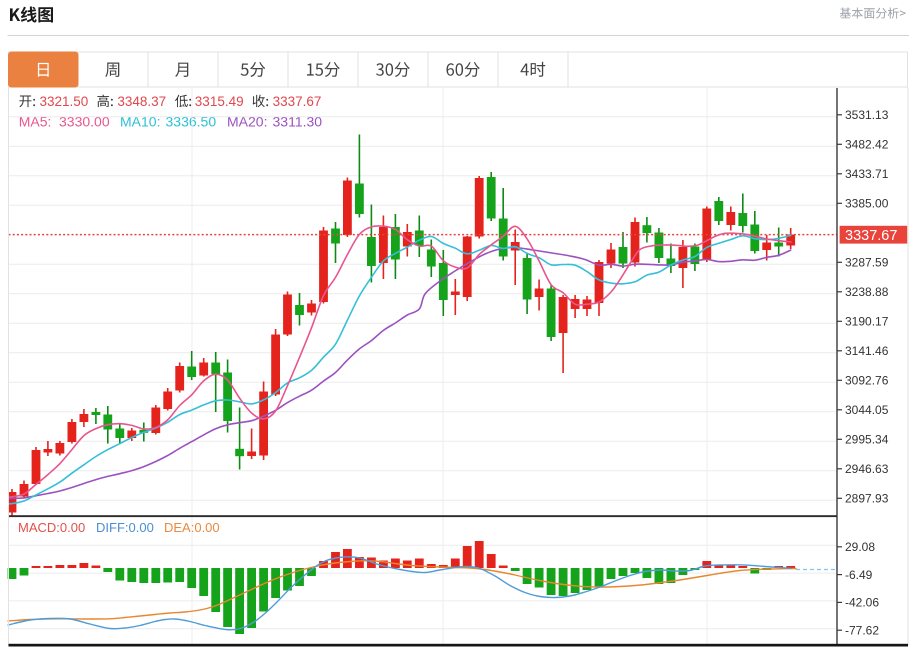  Describe the element at coordinates (867, 144) in the screenshot. I see `svg-text: 3482.42` at that location.